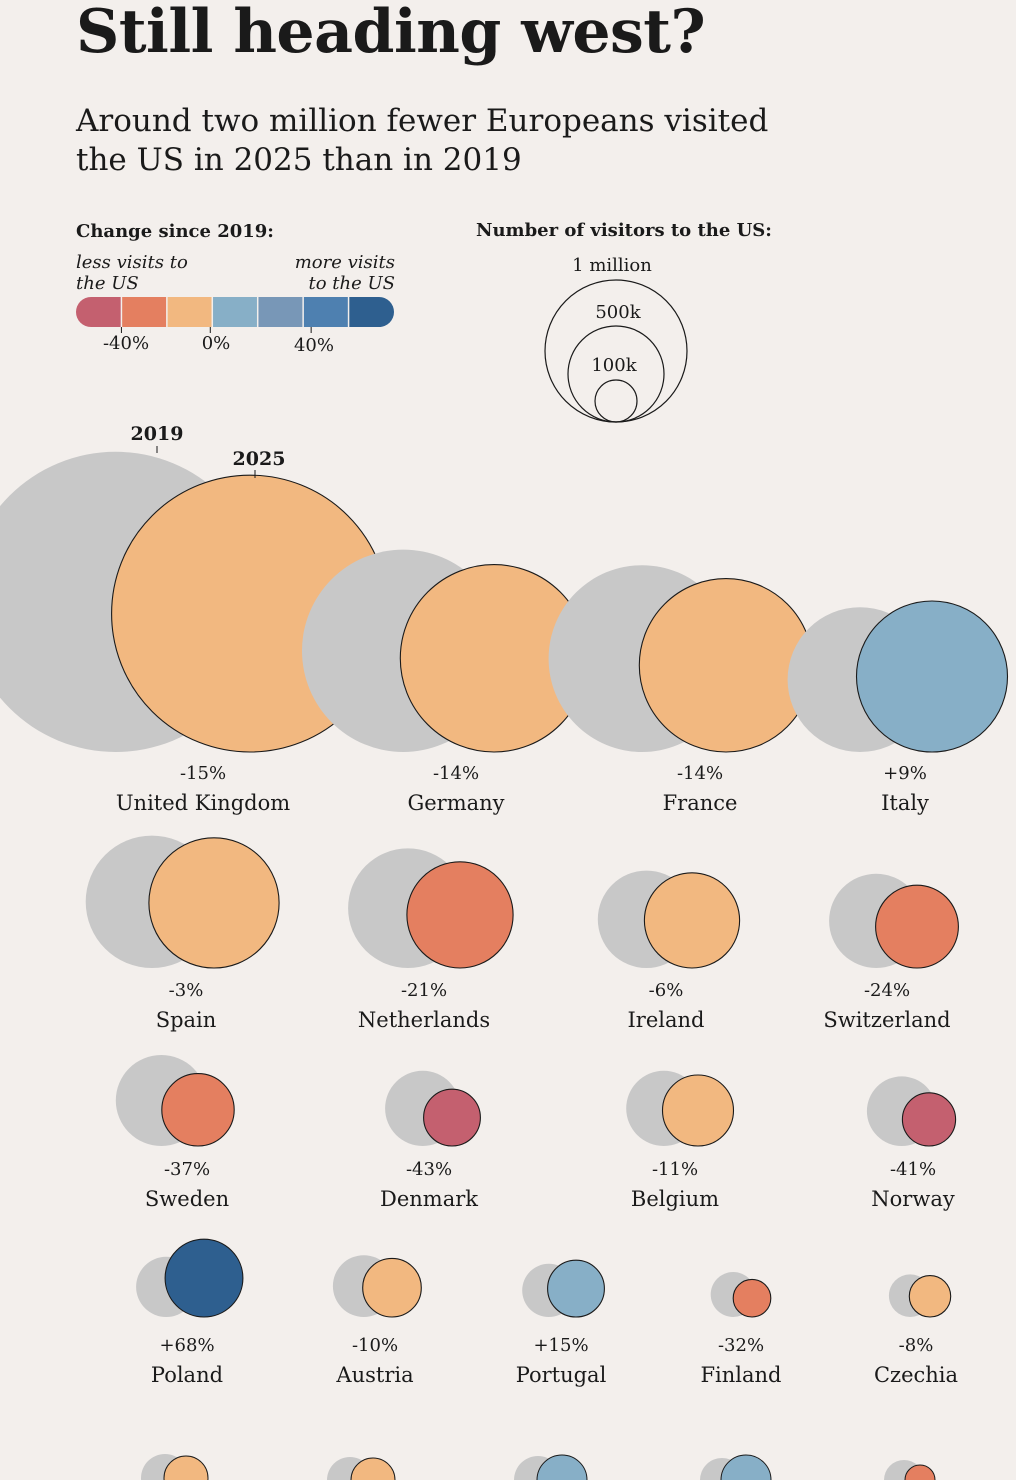 Image resolution: width=1016 pixels, height=1480 pixels. What do you see at coordinates (187, 1169) in the screenshot?
I see `change-label: -37%` at bounding box center [187, 1169].